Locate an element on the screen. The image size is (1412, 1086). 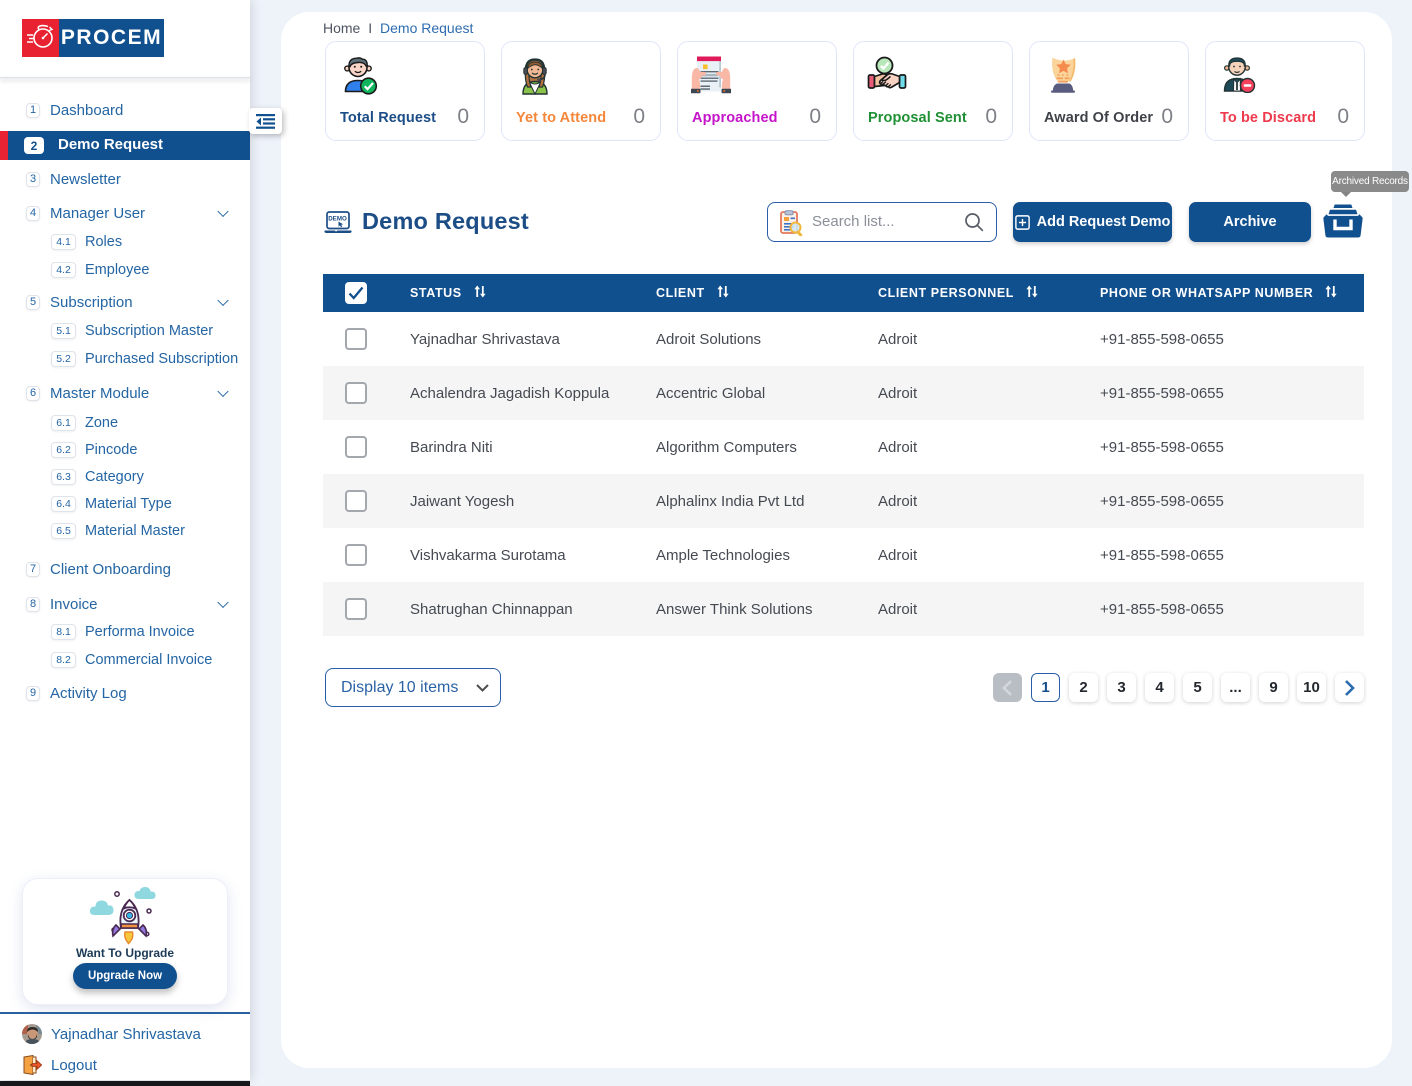
svg-text: DEMO is located at coordinates (337, 219).